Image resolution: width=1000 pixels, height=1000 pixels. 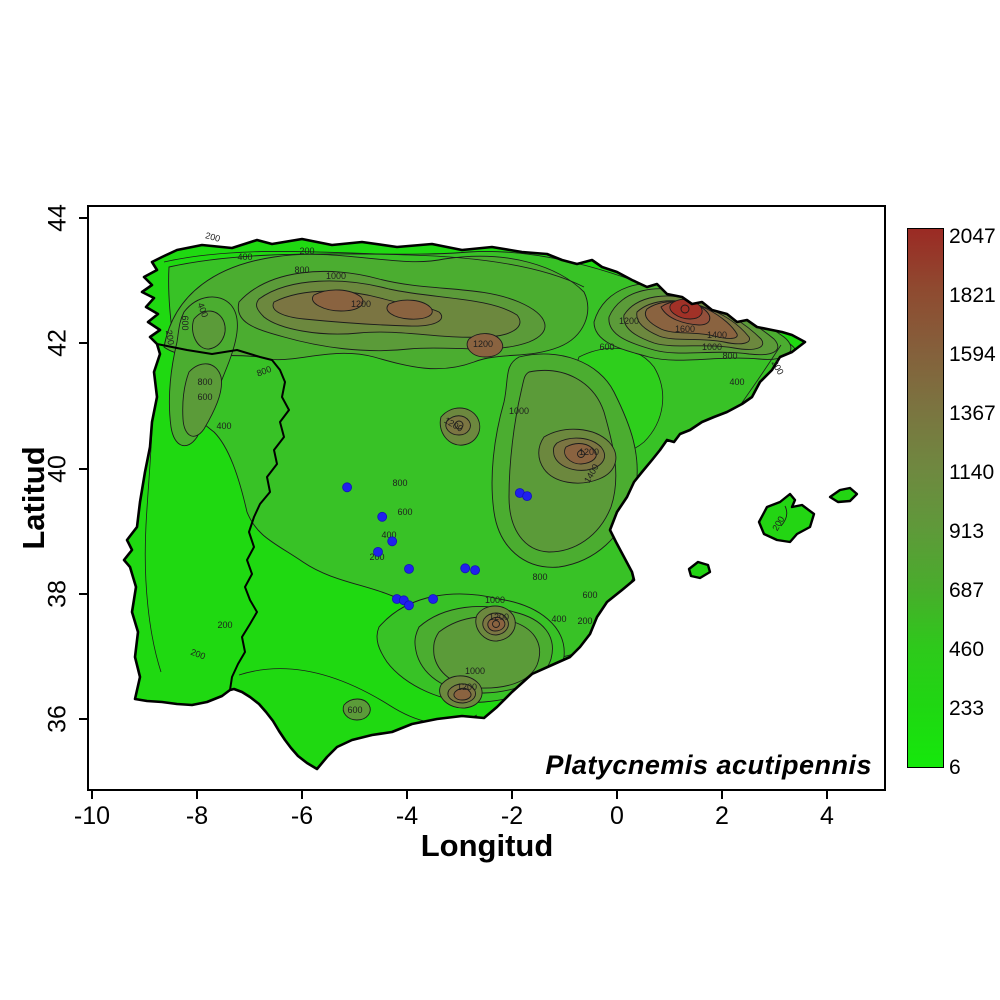 What do you see at coordinates (462, 694) in the screenshot?
I see `zone-1200-se2` at bounding box center [462, 694].